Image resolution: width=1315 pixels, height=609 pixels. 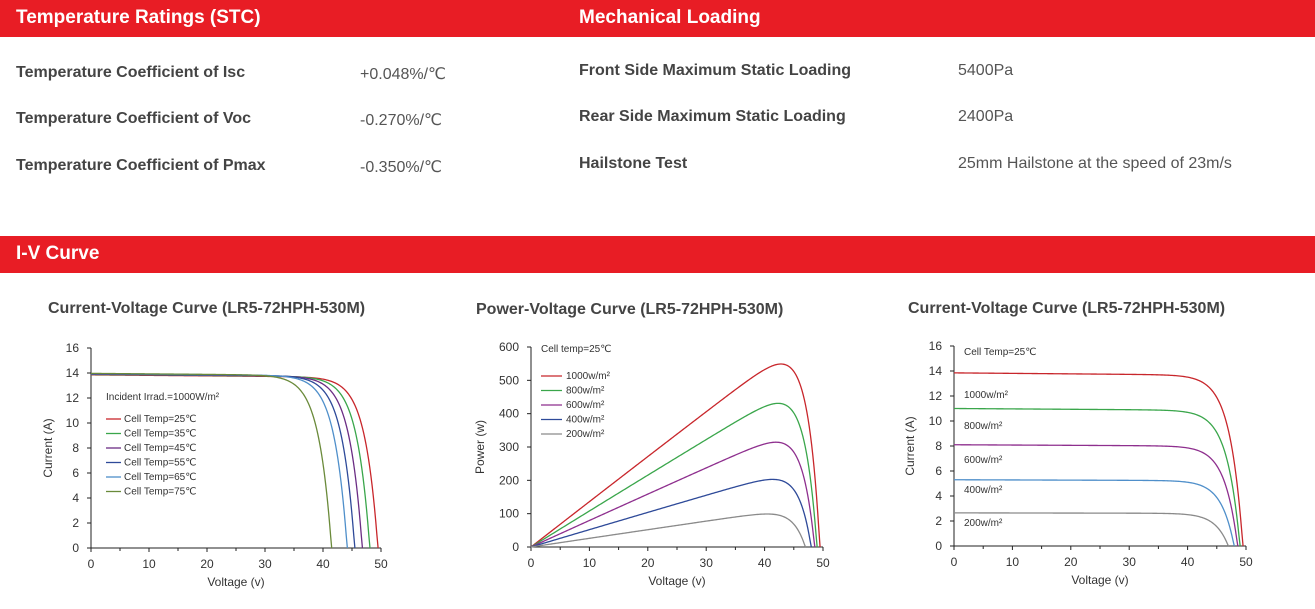 I want to click on legend-entry: 1000w/m², so click(x=588, y=376).